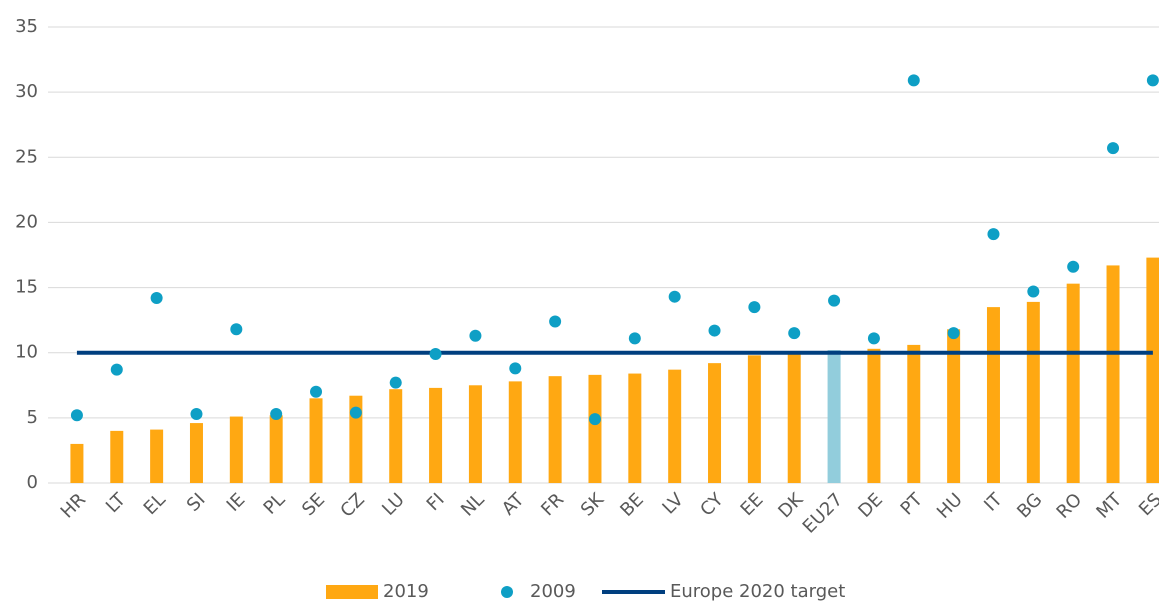  I want to click on y-tick-label: 10, so click(26, 352).